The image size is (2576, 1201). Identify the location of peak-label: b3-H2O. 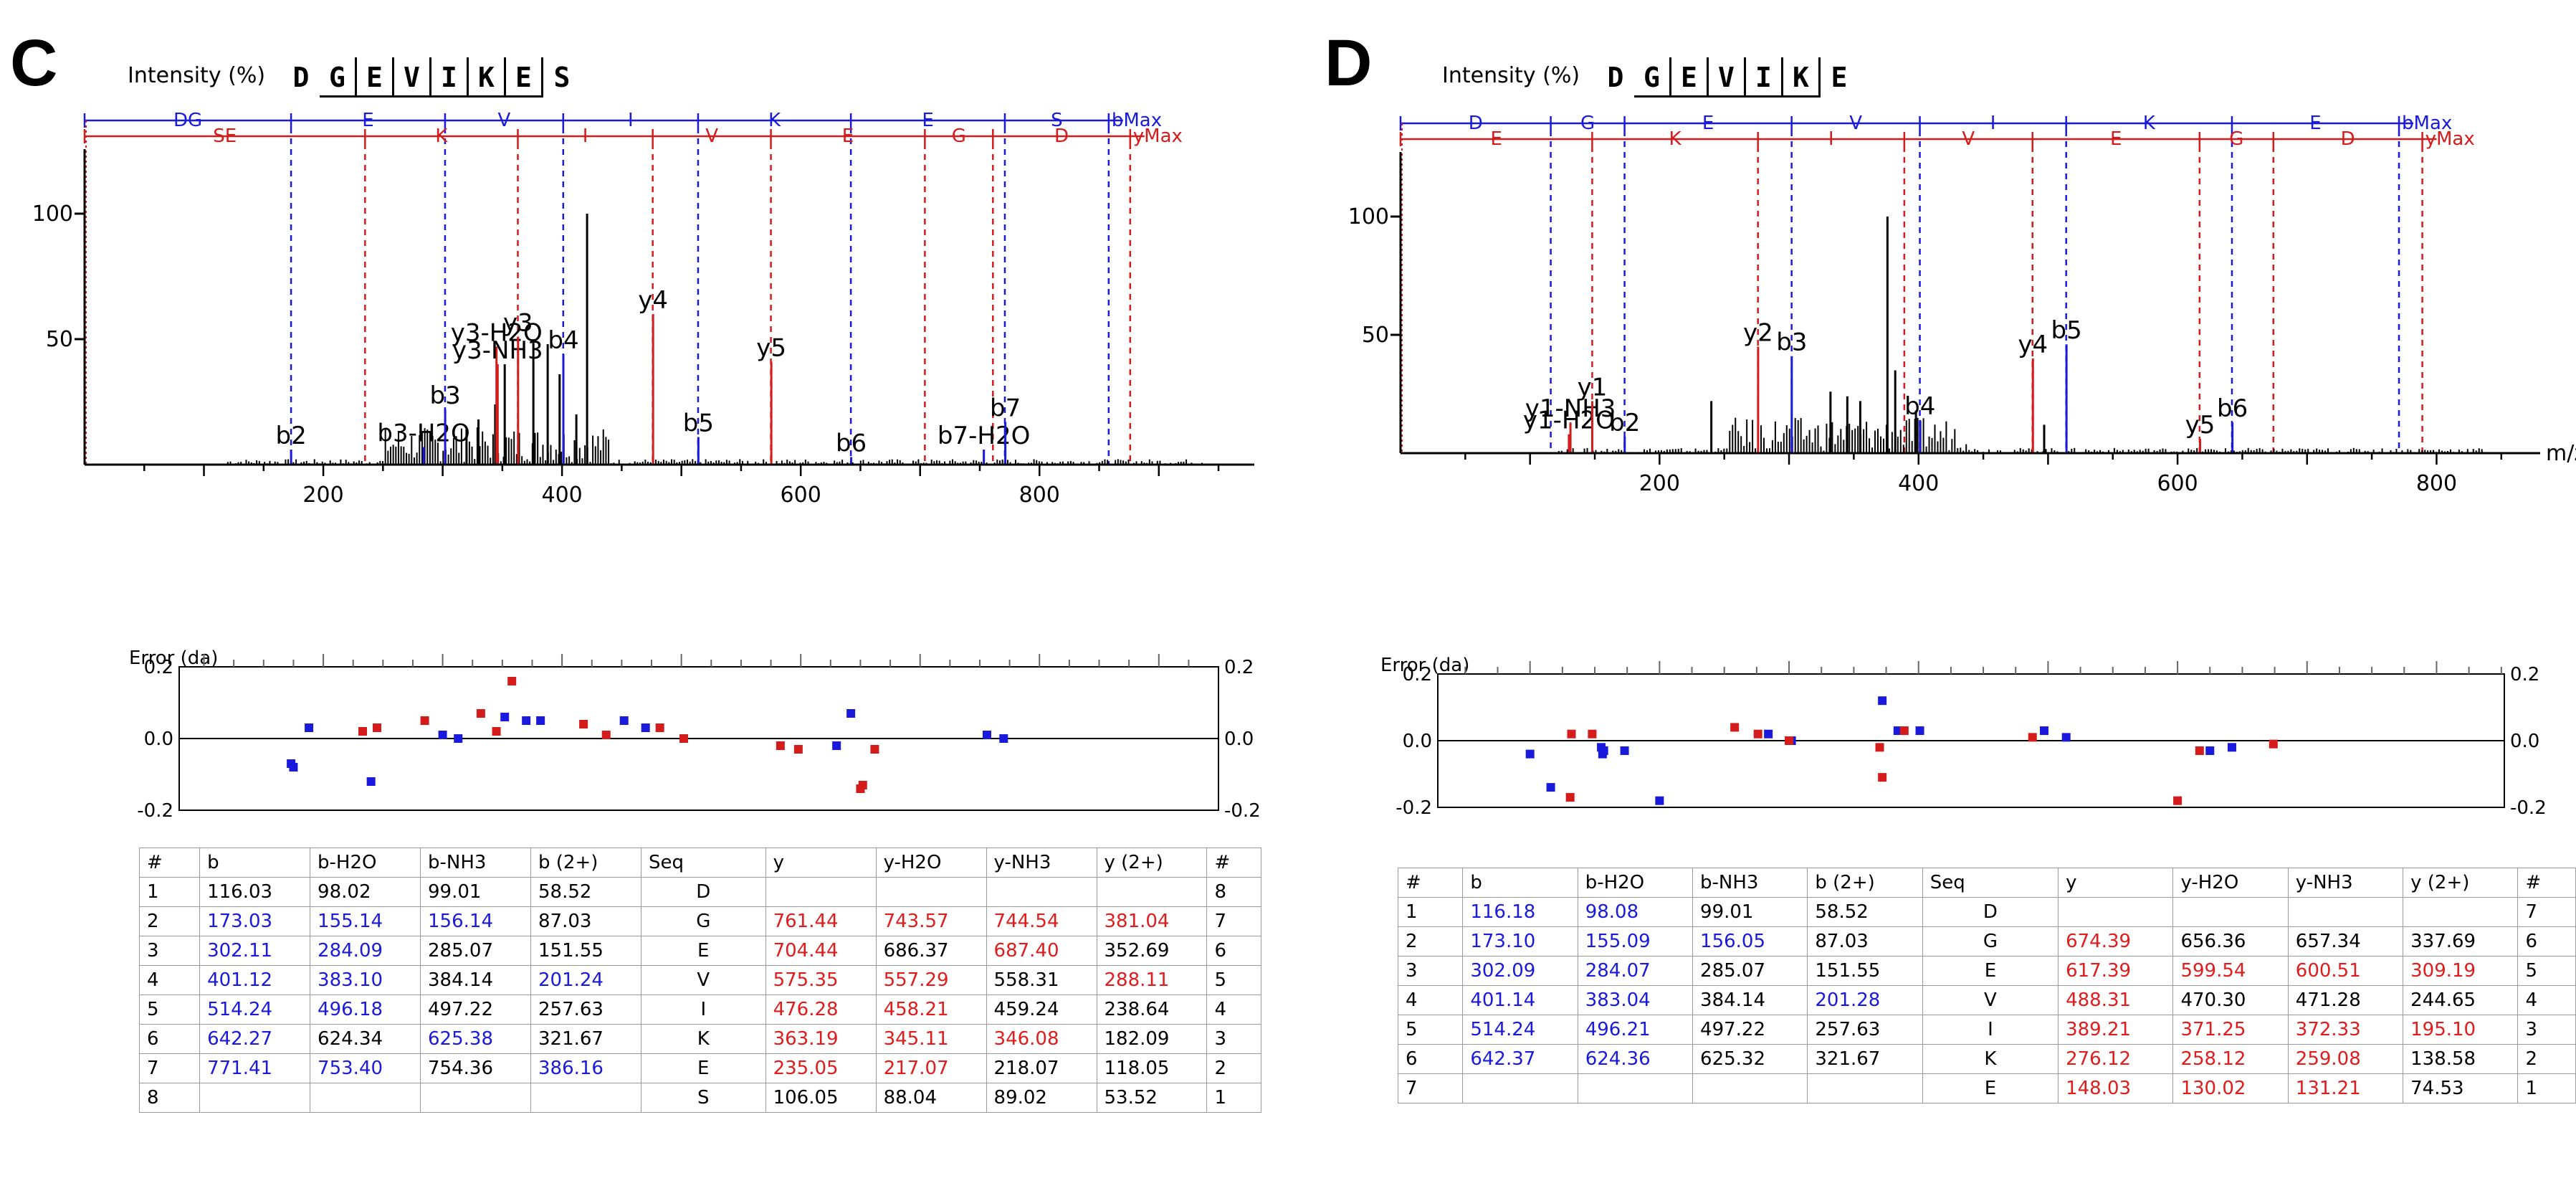
(423, 433).